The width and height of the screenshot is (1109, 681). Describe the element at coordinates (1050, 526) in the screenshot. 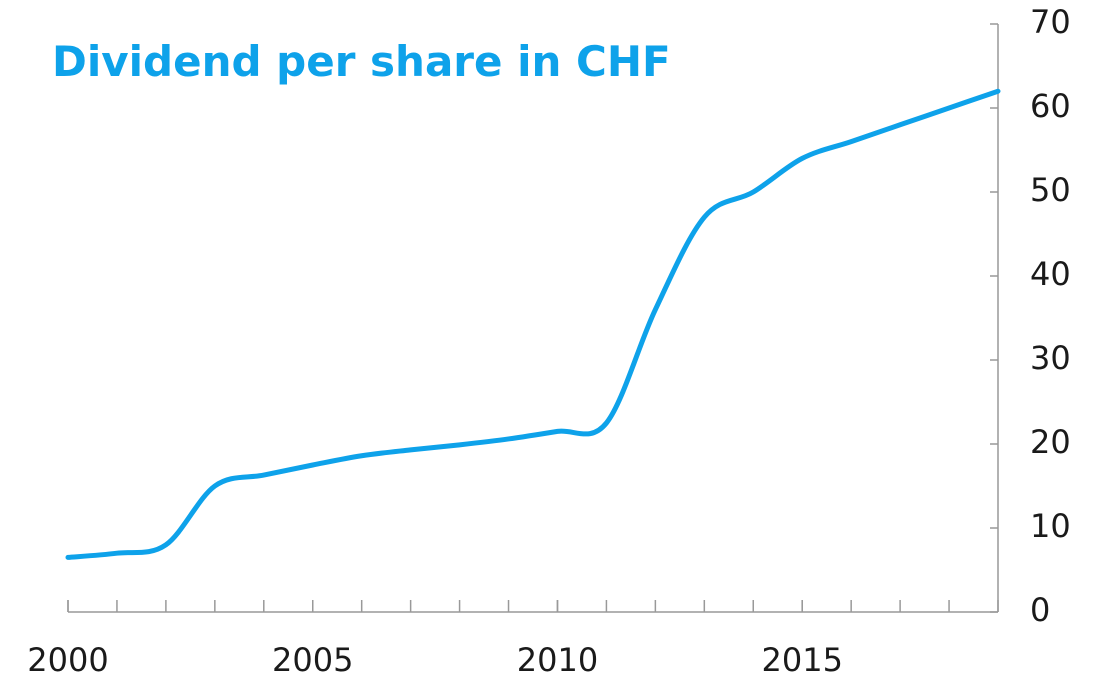

I see `y-tick-label: 10` at that location.